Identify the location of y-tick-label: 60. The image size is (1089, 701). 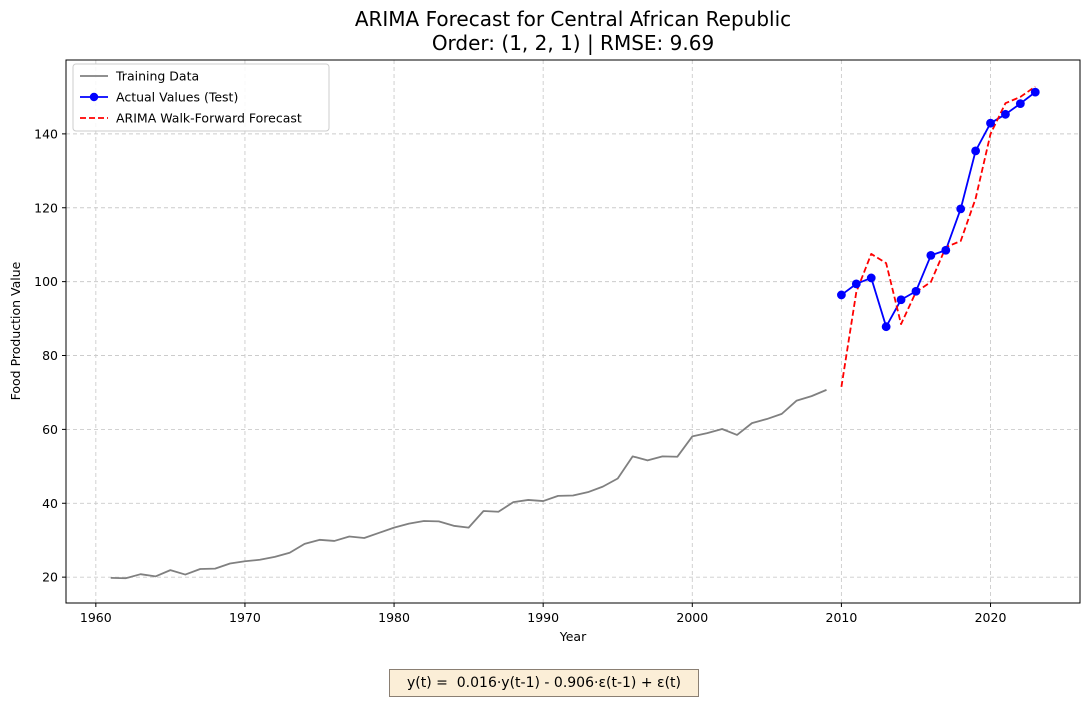
(50, 429).